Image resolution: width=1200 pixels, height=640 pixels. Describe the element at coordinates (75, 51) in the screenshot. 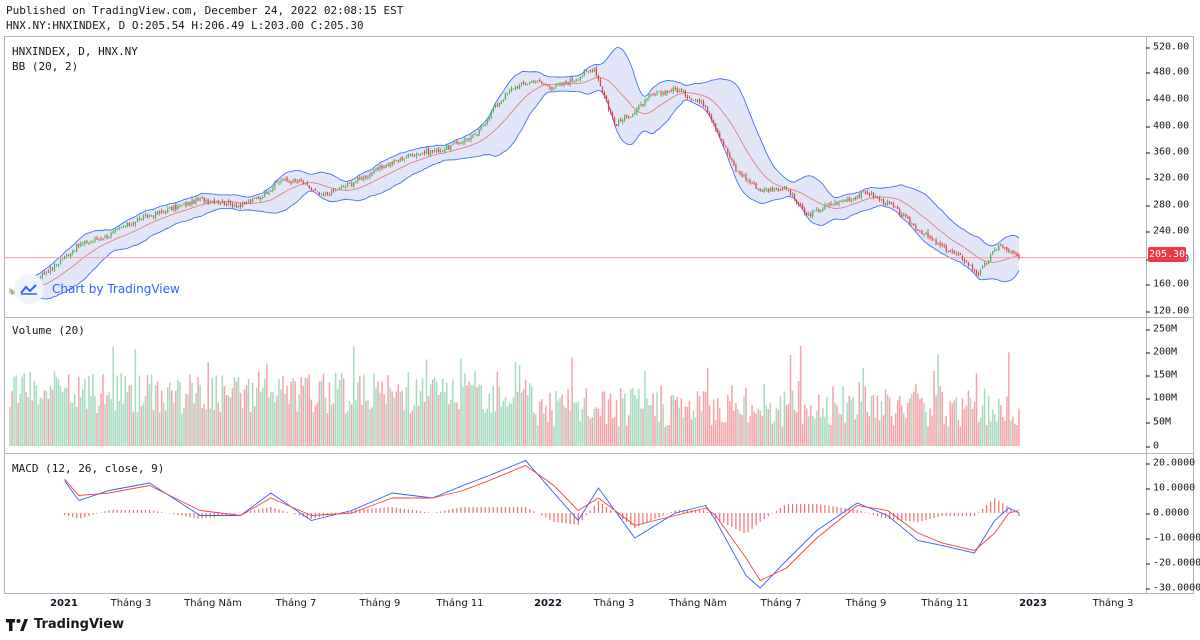

I see `symbol-legend: HNXINDEX, D, HNX.NY` at that location.